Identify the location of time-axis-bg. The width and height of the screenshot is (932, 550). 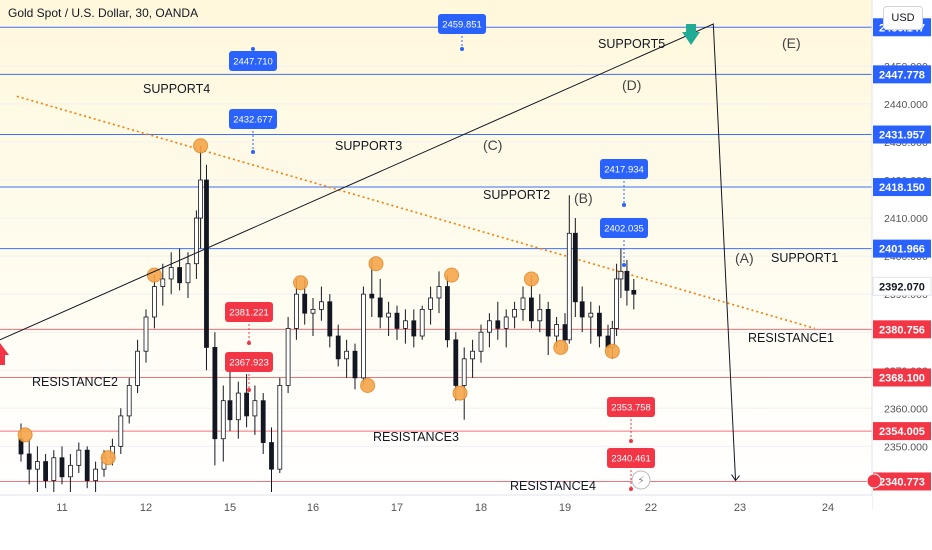
(436, 522).